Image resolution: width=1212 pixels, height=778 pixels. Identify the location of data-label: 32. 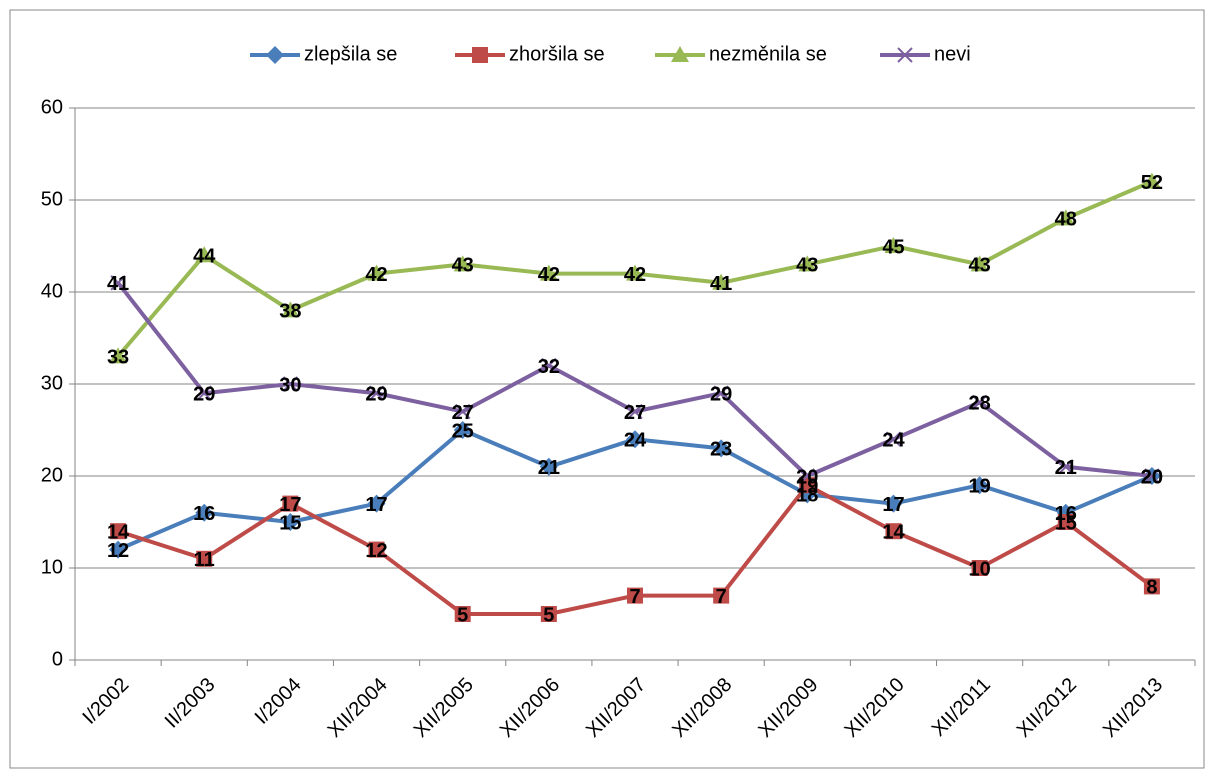
(549, 367).